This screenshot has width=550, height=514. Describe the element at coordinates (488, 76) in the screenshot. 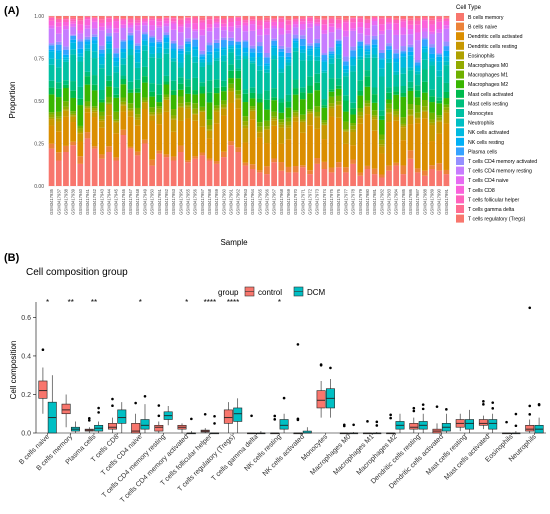

I see `legend-label: Macrophages M1` at that location.